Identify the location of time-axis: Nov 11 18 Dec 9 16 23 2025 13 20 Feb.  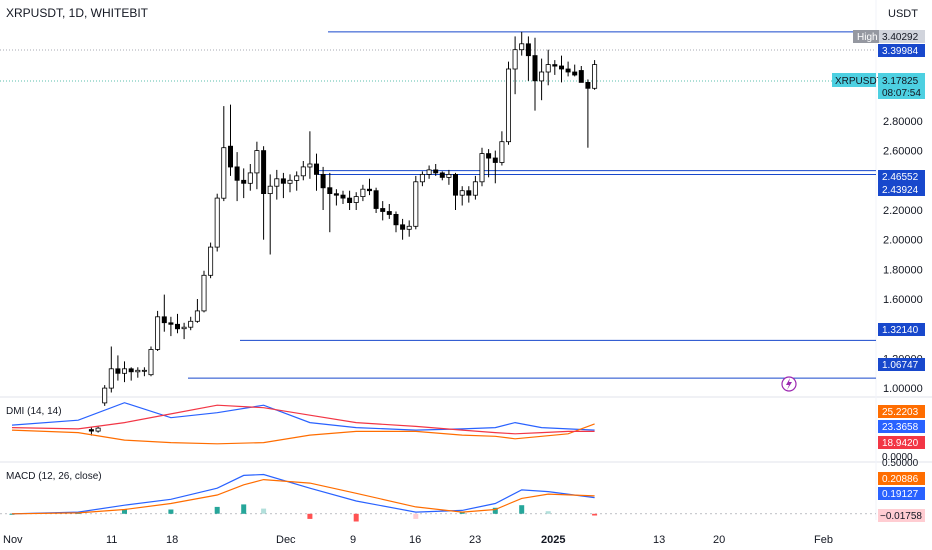
(418, 540).